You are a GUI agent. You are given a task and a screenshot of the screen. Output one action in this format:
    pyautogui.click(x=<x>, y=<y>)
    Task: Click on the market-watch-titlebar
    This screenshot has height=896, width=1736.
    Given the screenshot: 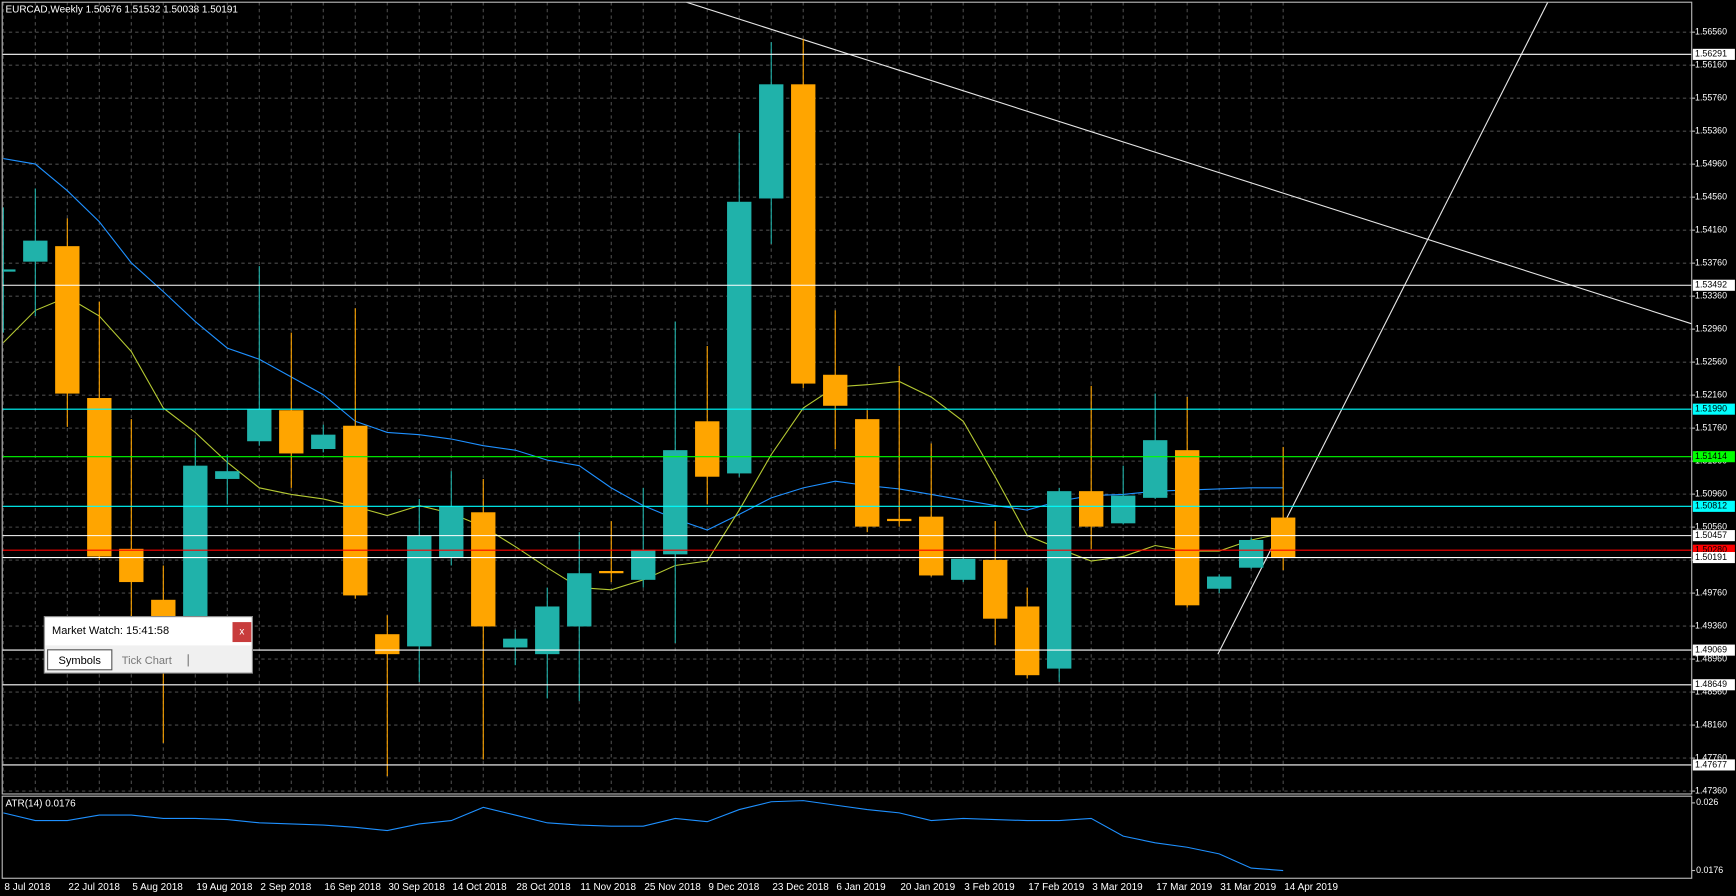 What is the action you would take?
    pyautogui.click(x=148, y=631)
    